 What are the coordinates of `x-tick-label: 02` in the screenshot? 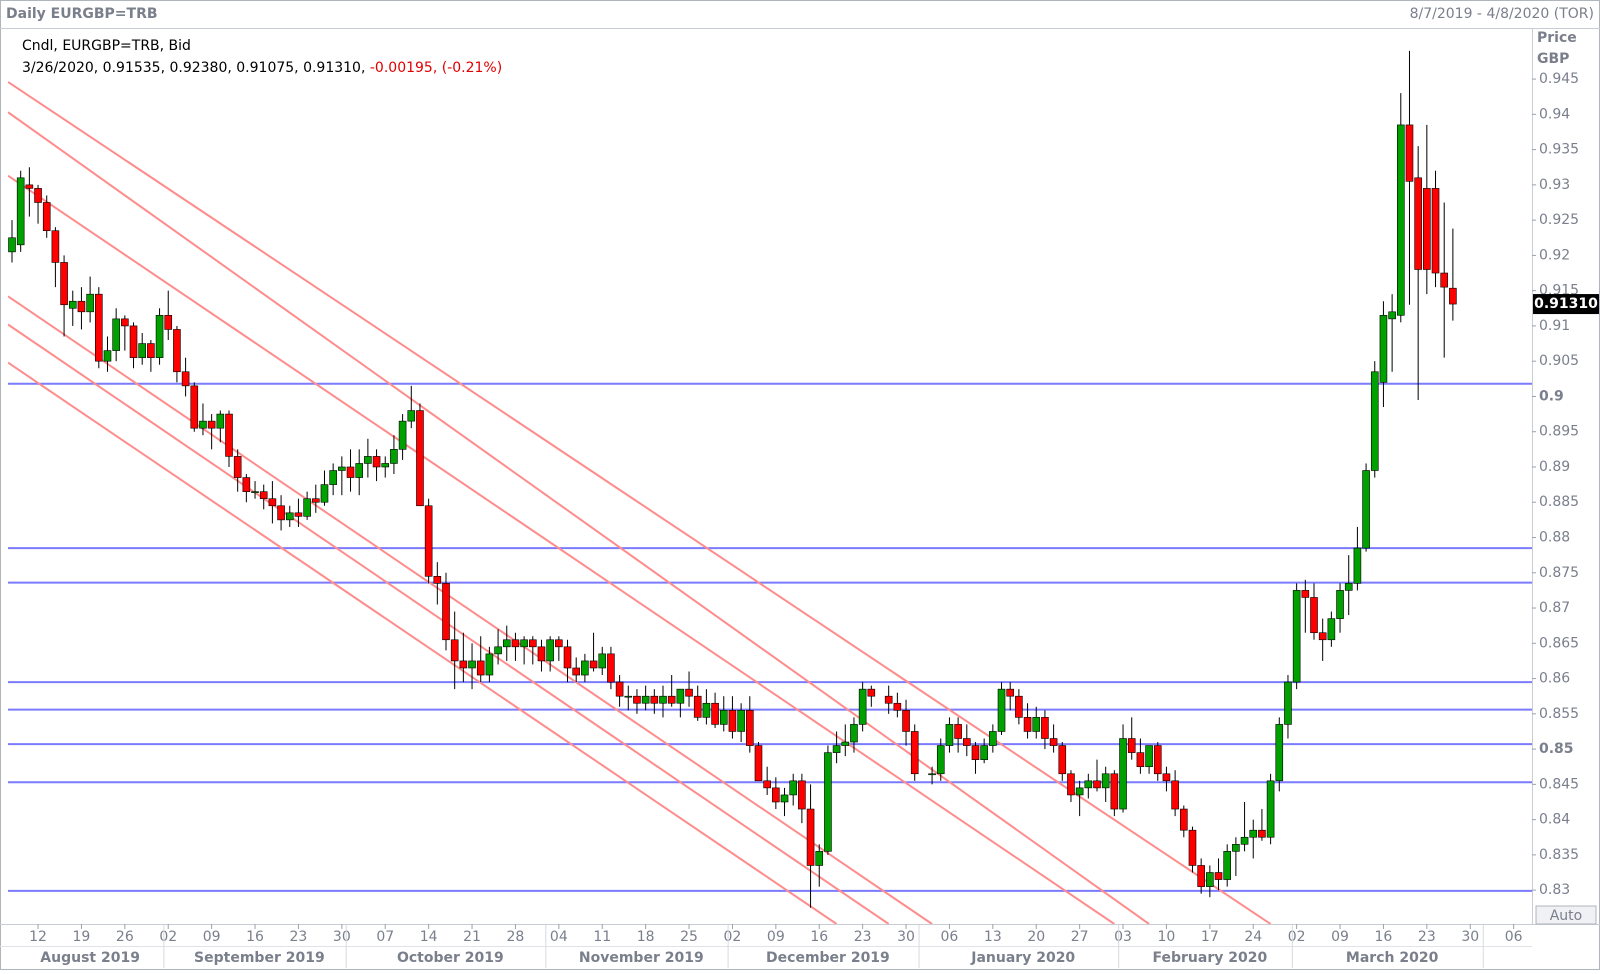 It's located at (168, 937).